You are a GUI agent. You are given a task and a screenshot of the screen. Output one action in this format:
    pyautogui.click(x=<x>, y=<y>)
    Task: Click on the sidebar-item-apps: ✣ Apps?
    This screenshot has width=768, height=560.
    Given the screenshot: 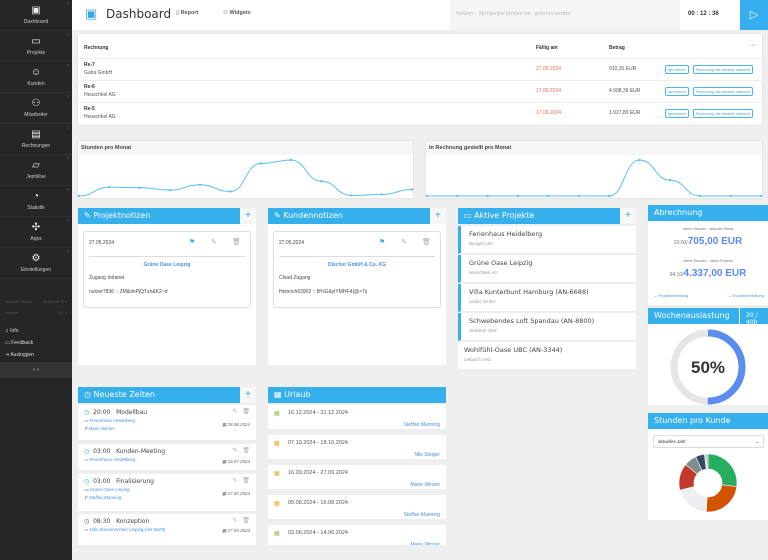 What is the action you would take?
    pyautogui.click(x=36, y=232)
    